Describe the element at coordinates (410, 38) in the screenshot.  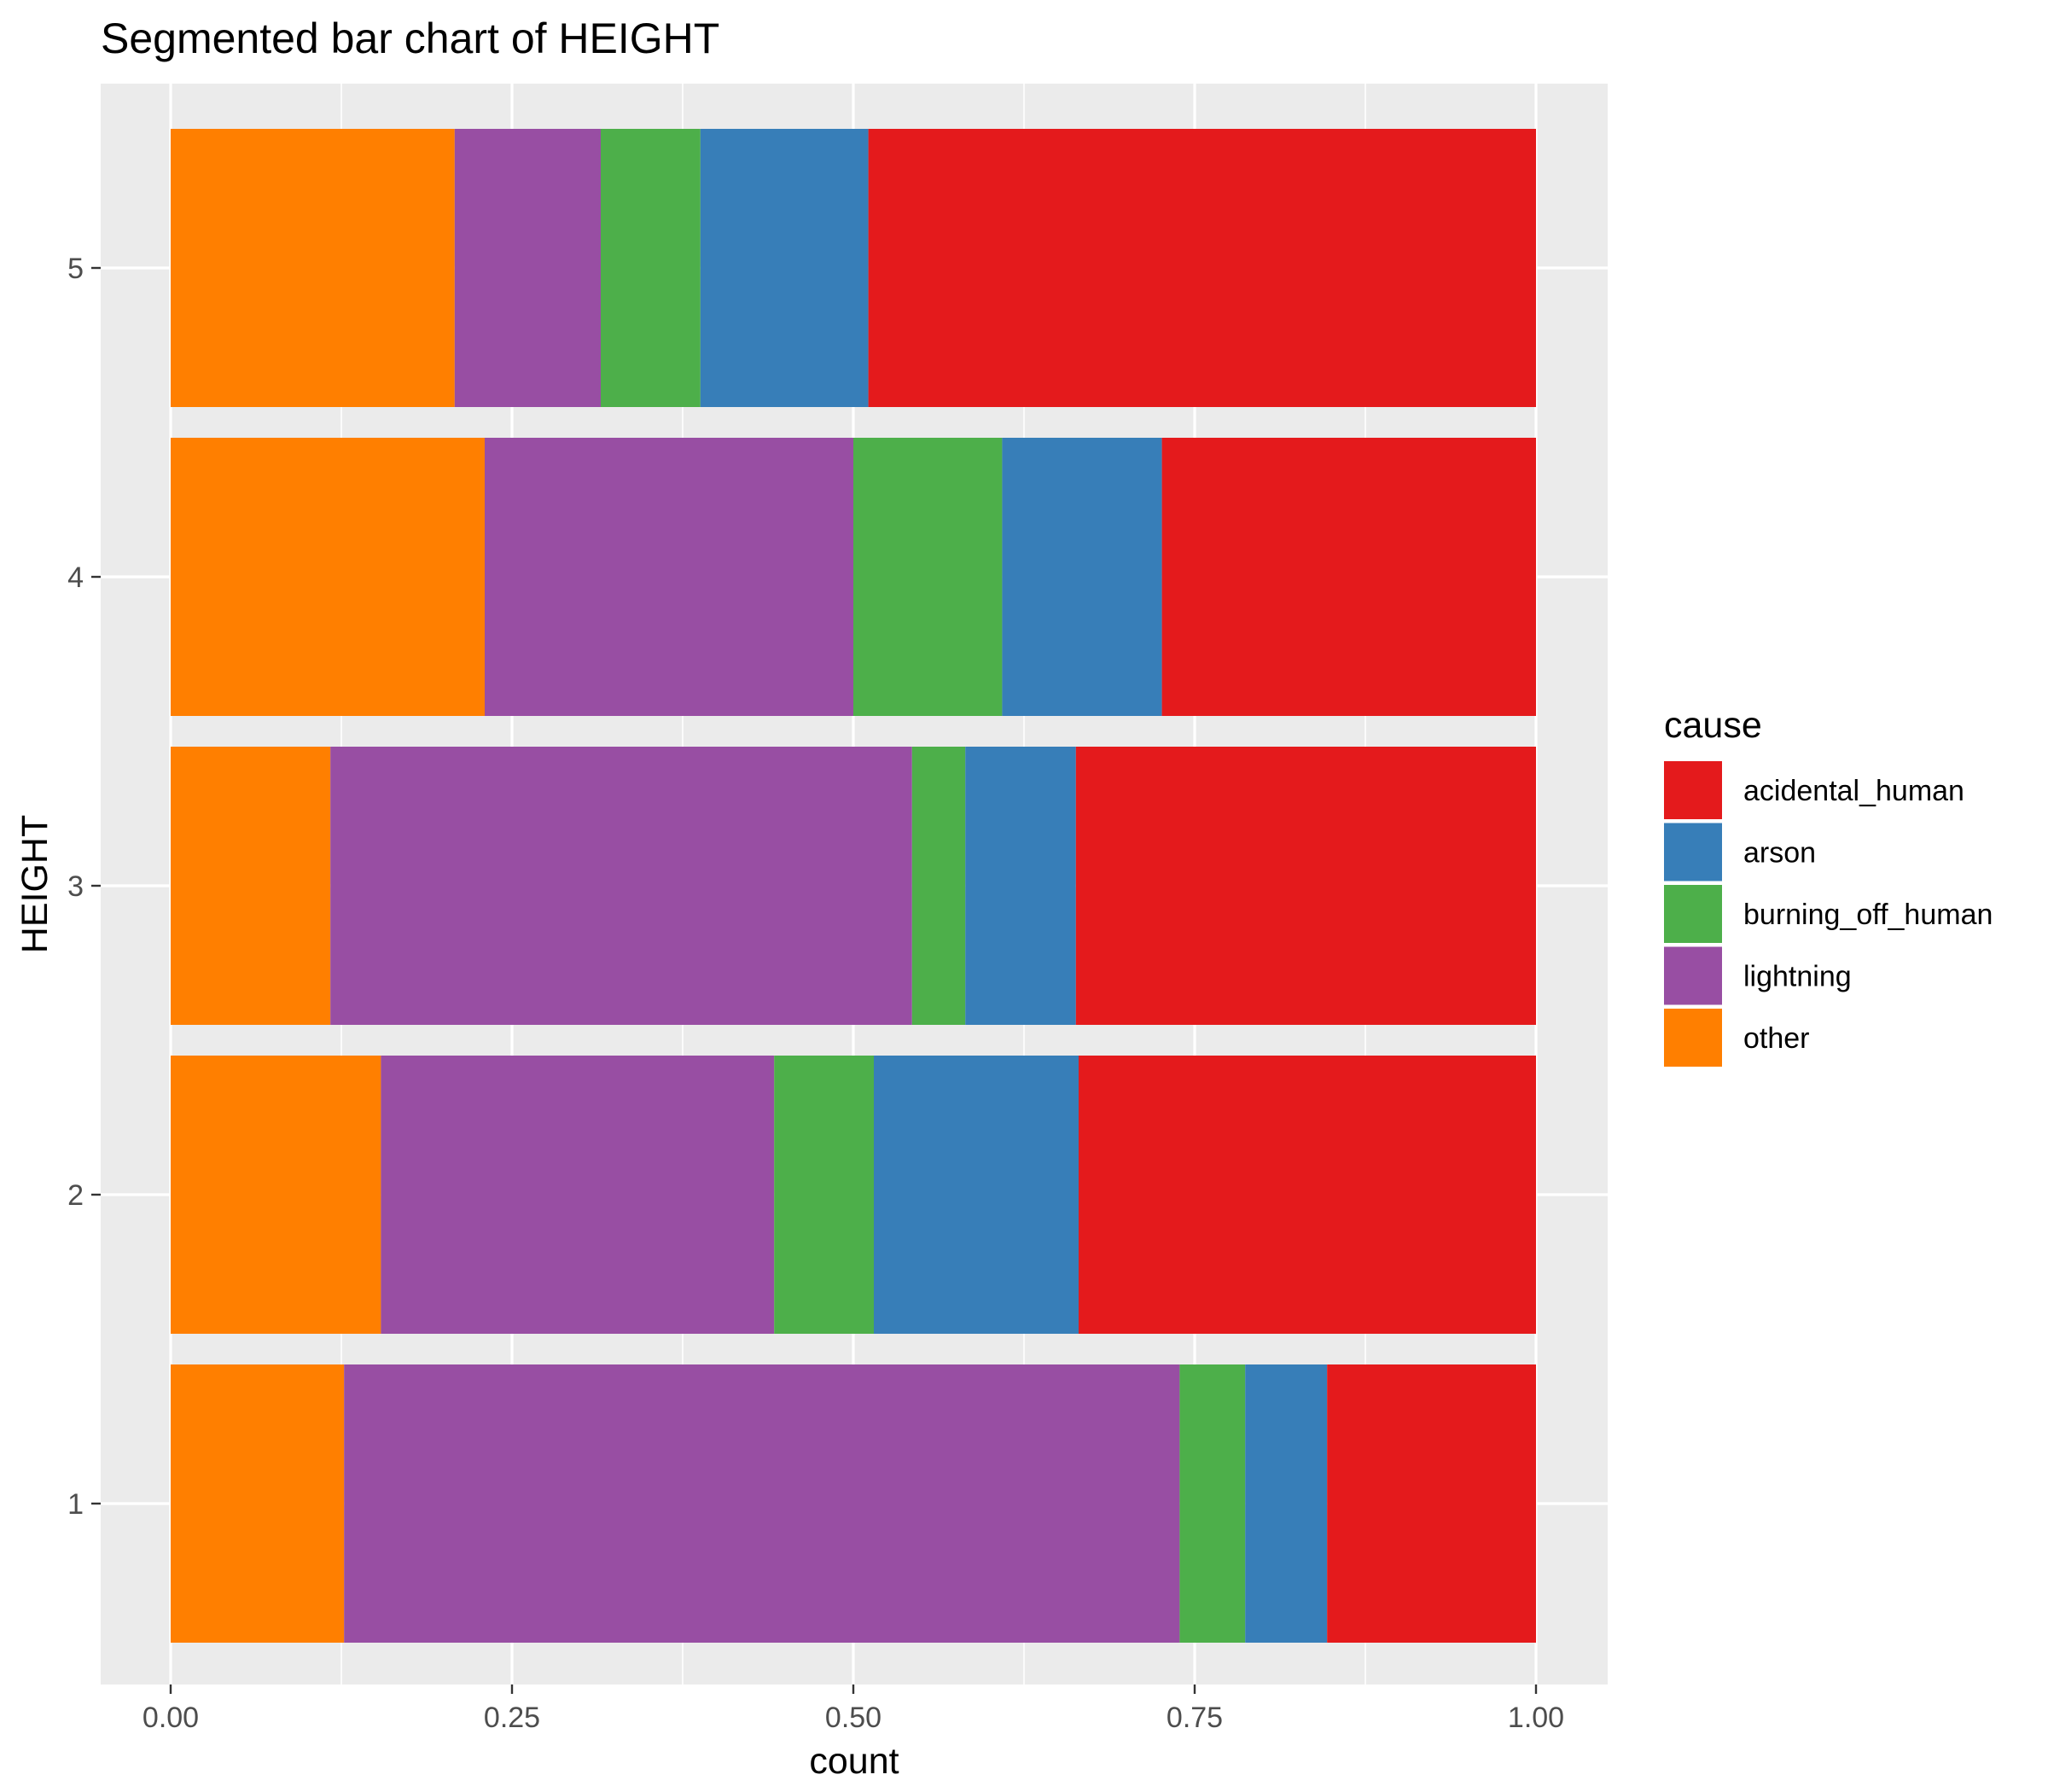
I see `chart-title: Segmented bar chart of HEIGHT` at that location.